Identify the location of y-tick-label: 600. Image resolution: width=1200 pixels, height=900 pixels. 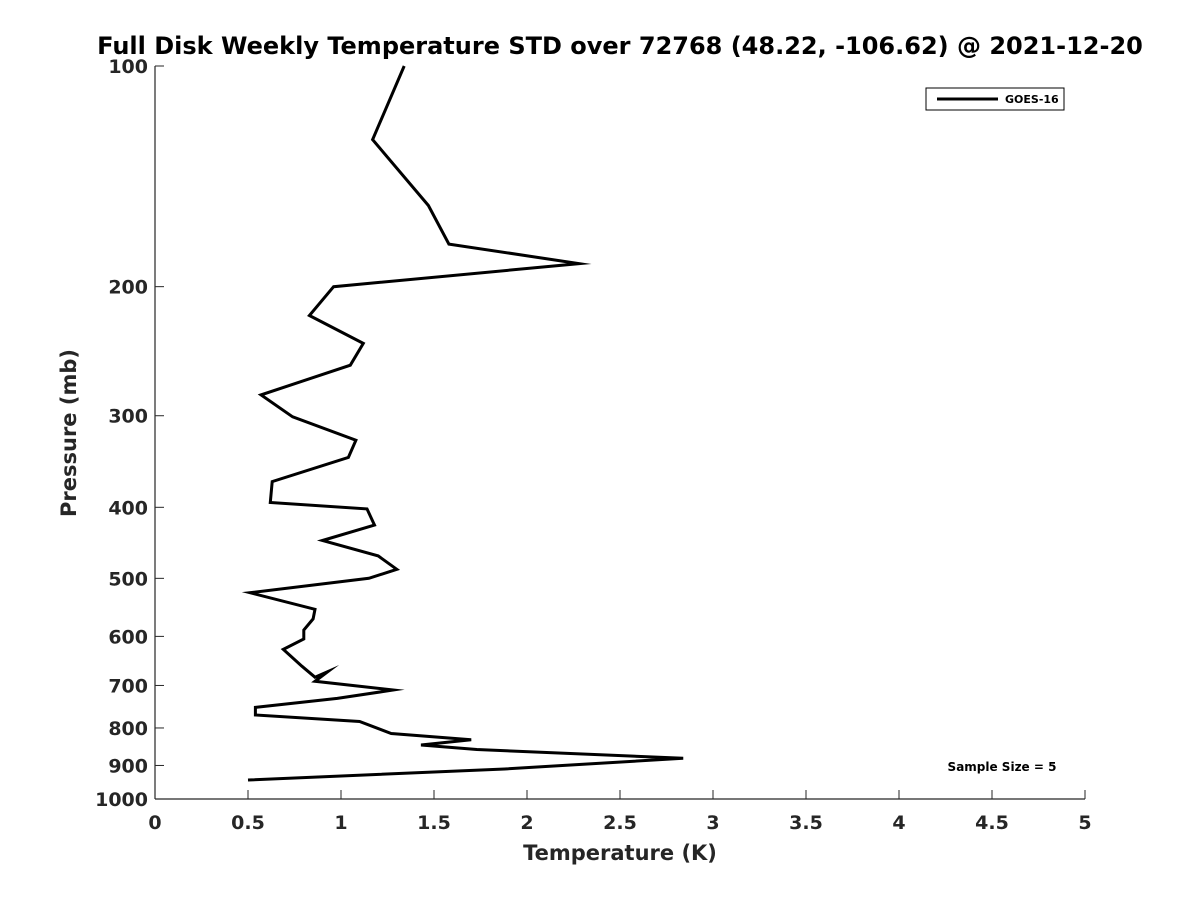
(128, 637).